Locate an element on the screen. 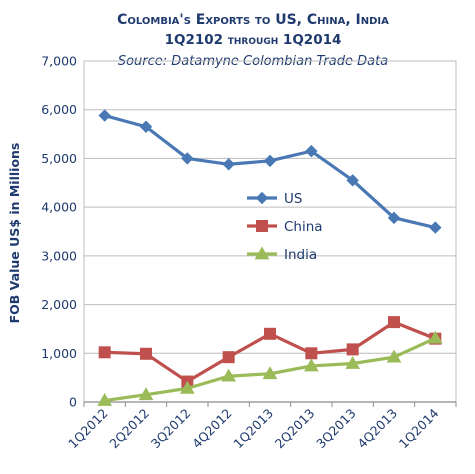 The image size is (475, 474). legend-label: India is located at coordinates (300, 255).